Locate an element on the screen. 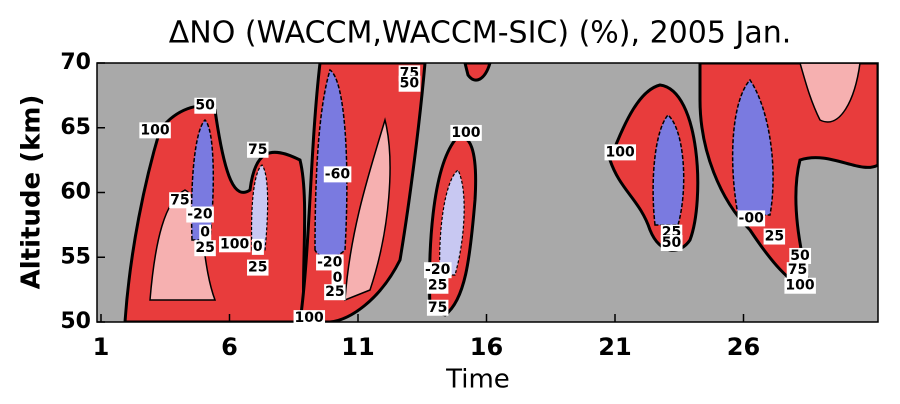  y-tick-label: 65 is located at coordinates (75, 127).